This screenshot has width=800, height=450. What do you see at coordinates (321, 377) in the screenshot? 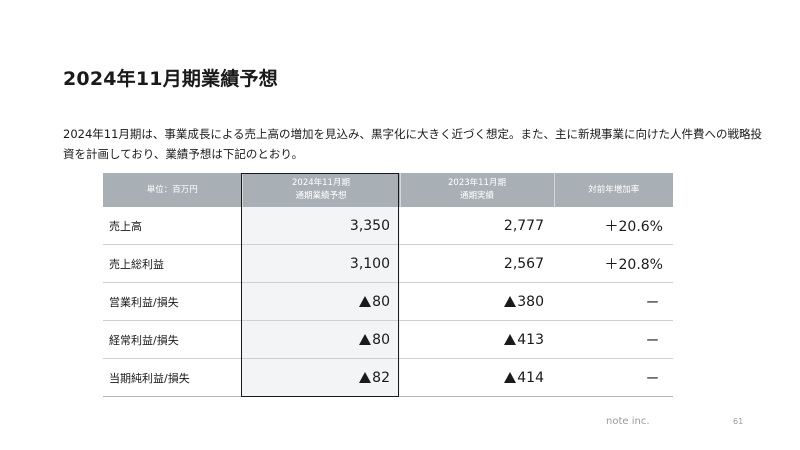
I see `forecast-value: 82` at bounding box center [321, 377].